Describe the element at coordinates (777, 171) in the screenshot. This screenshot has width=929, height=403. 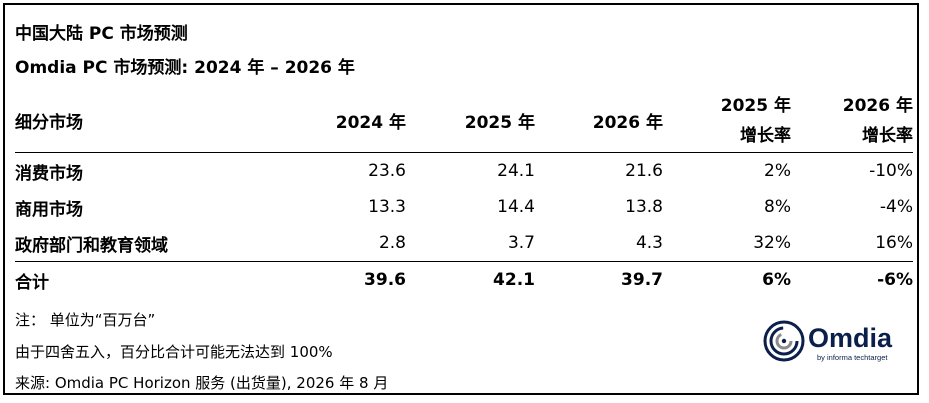
I see `cell-growth-2025: 2%` at that location.